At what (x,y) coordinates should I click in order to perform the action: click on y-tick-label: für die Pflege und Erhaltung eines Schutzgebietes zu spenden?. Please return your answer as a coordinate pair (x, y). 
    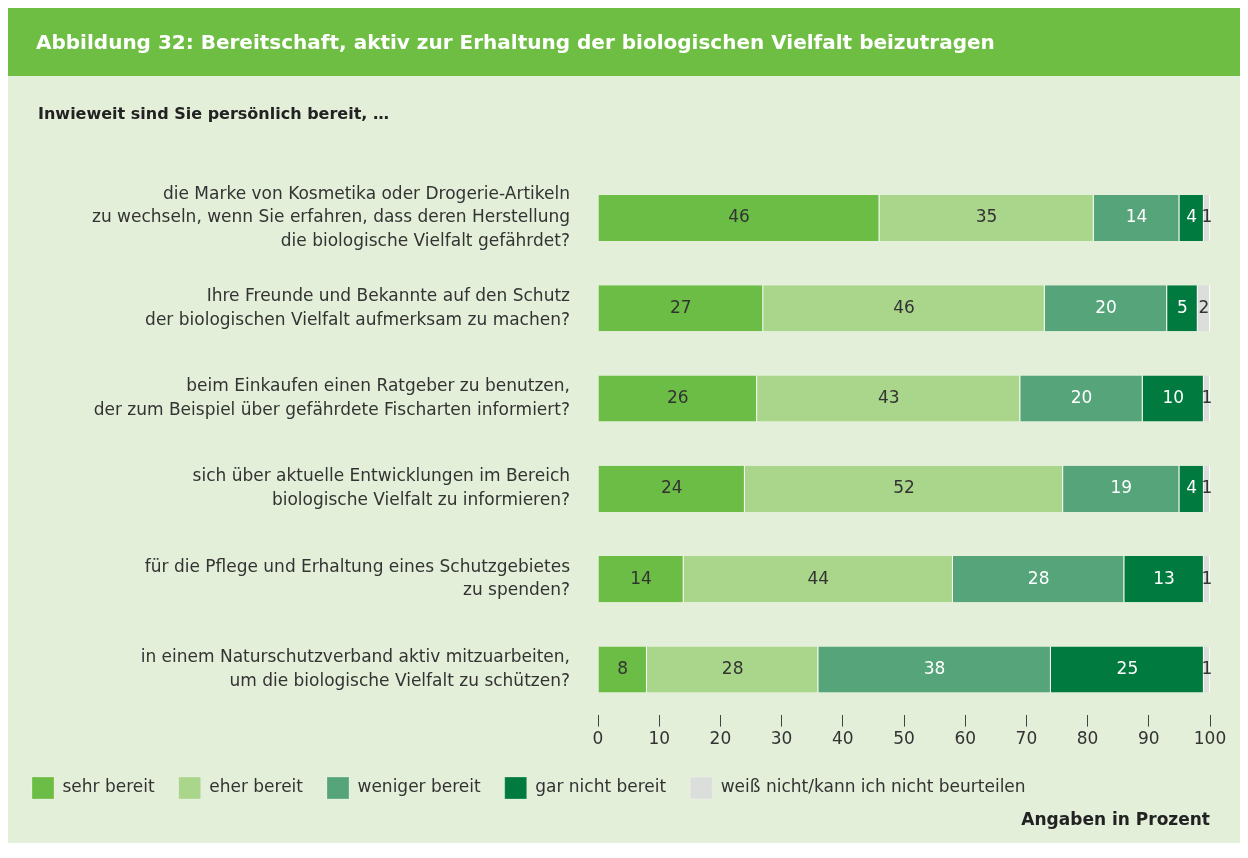
    Looking at the image, I should click on (357, 577).